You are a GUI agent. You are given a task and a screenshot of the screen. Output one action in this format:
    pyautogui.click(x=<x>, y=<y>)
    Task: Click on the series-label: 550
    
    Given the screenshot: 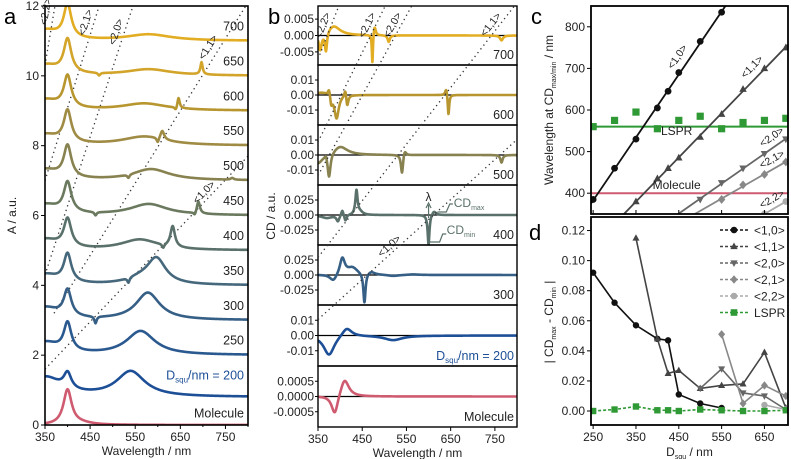 What is the action you would take?
    pyautogui.click(x=233, y=131)
    